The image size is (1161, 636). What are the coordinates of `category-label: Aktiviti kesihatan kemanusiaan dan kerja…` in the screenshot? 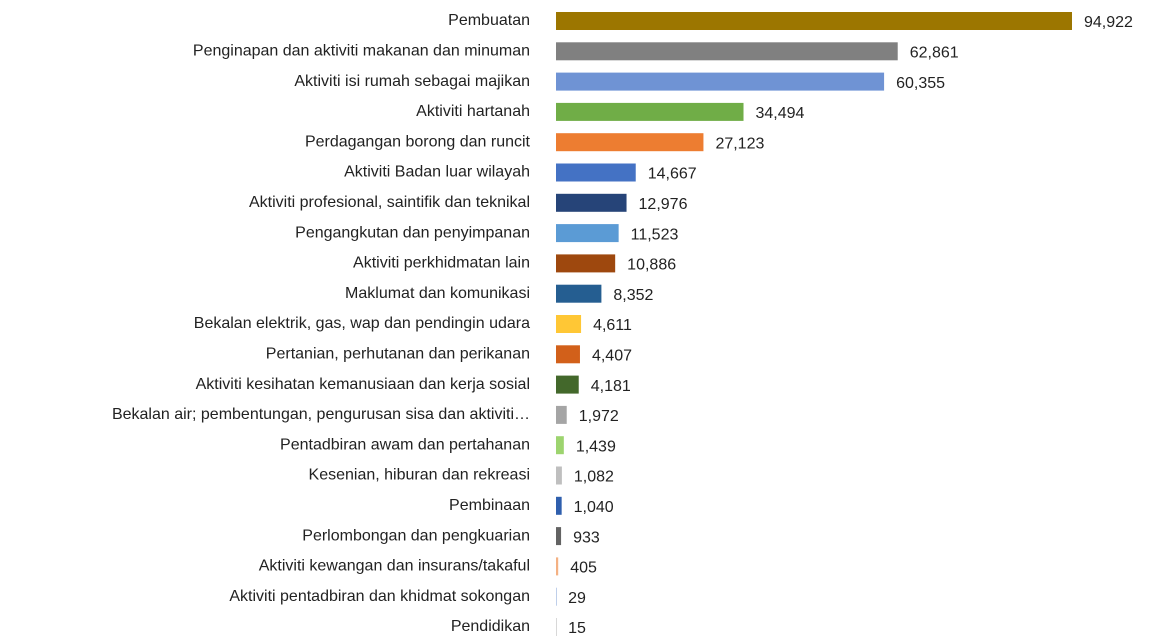 It's located at (363, 384).